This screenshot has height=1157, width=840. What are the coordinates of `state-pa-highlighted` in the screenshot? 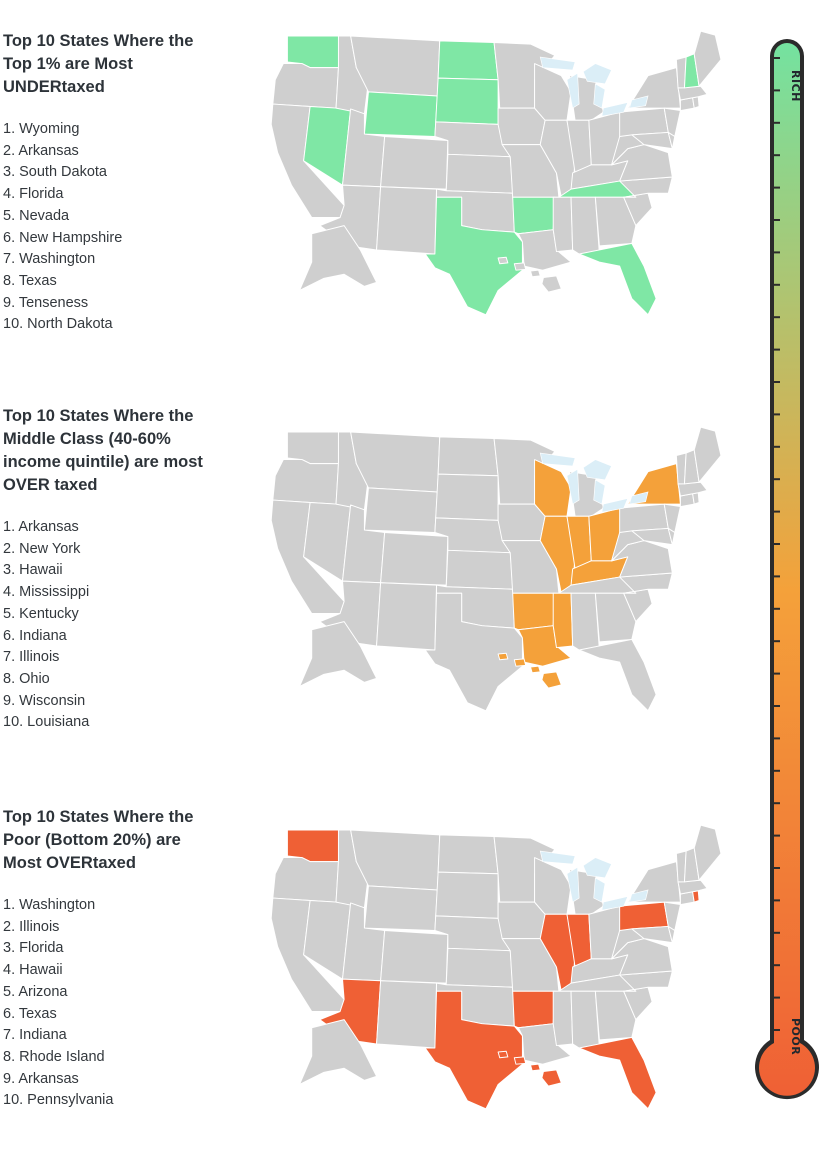 It's located at (644, 916).